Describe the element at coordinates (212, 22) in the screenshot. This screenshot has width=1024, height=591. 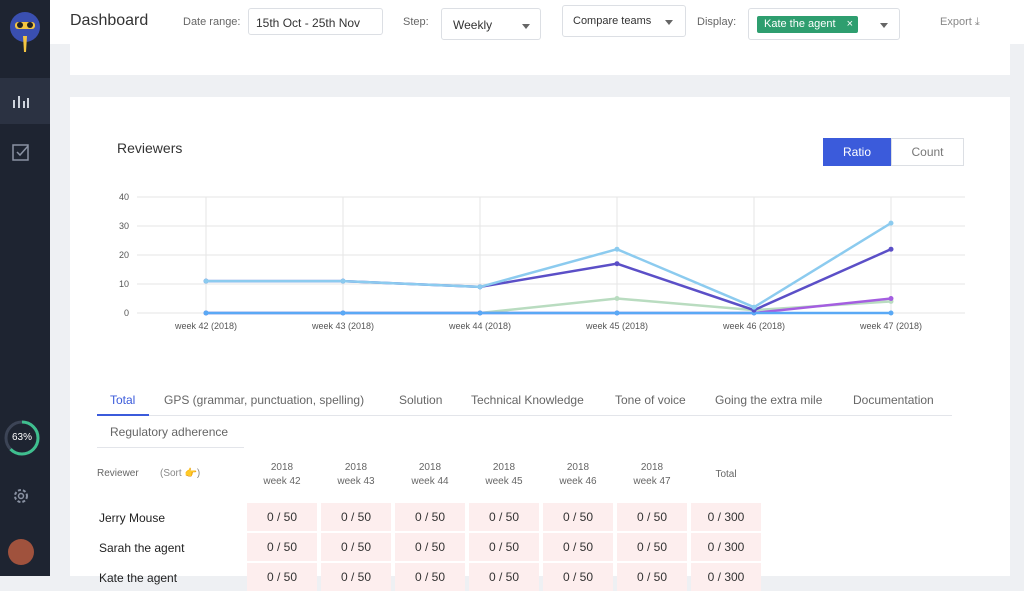
I see `date-range-label: Date range:` at that location.